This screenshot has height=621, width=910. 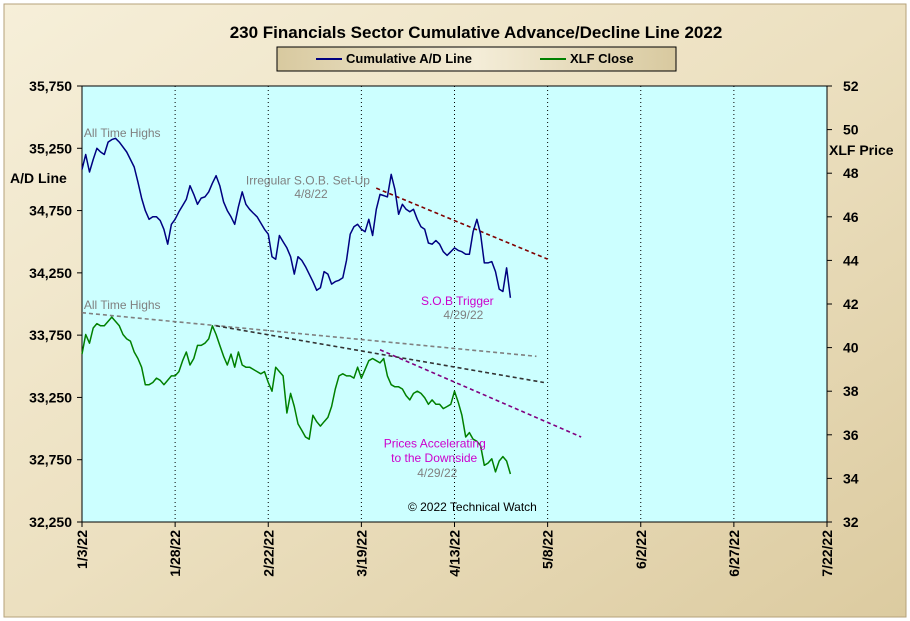 I want to click on x-tick-label: 6/2/22, so click(x=641, y=549).